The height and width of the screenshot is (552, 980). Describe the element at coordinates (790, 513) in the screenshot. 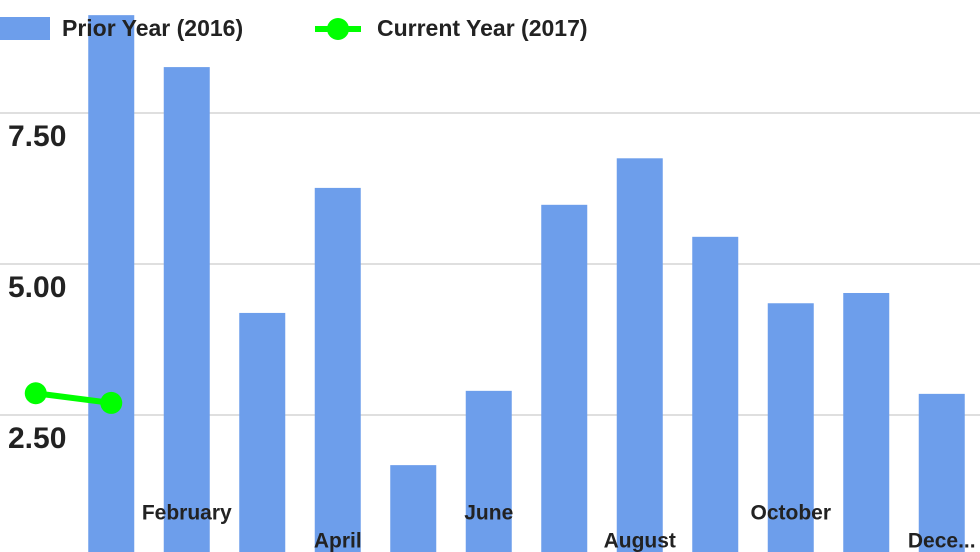

I see `x-tick-label: October` at that location.